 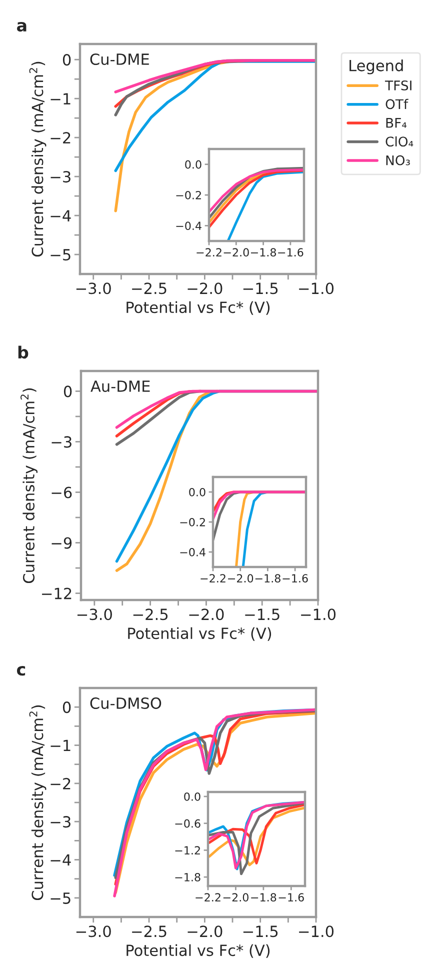 I want to click on annotation: Cu-DMSO, so click(x=126, y=703).